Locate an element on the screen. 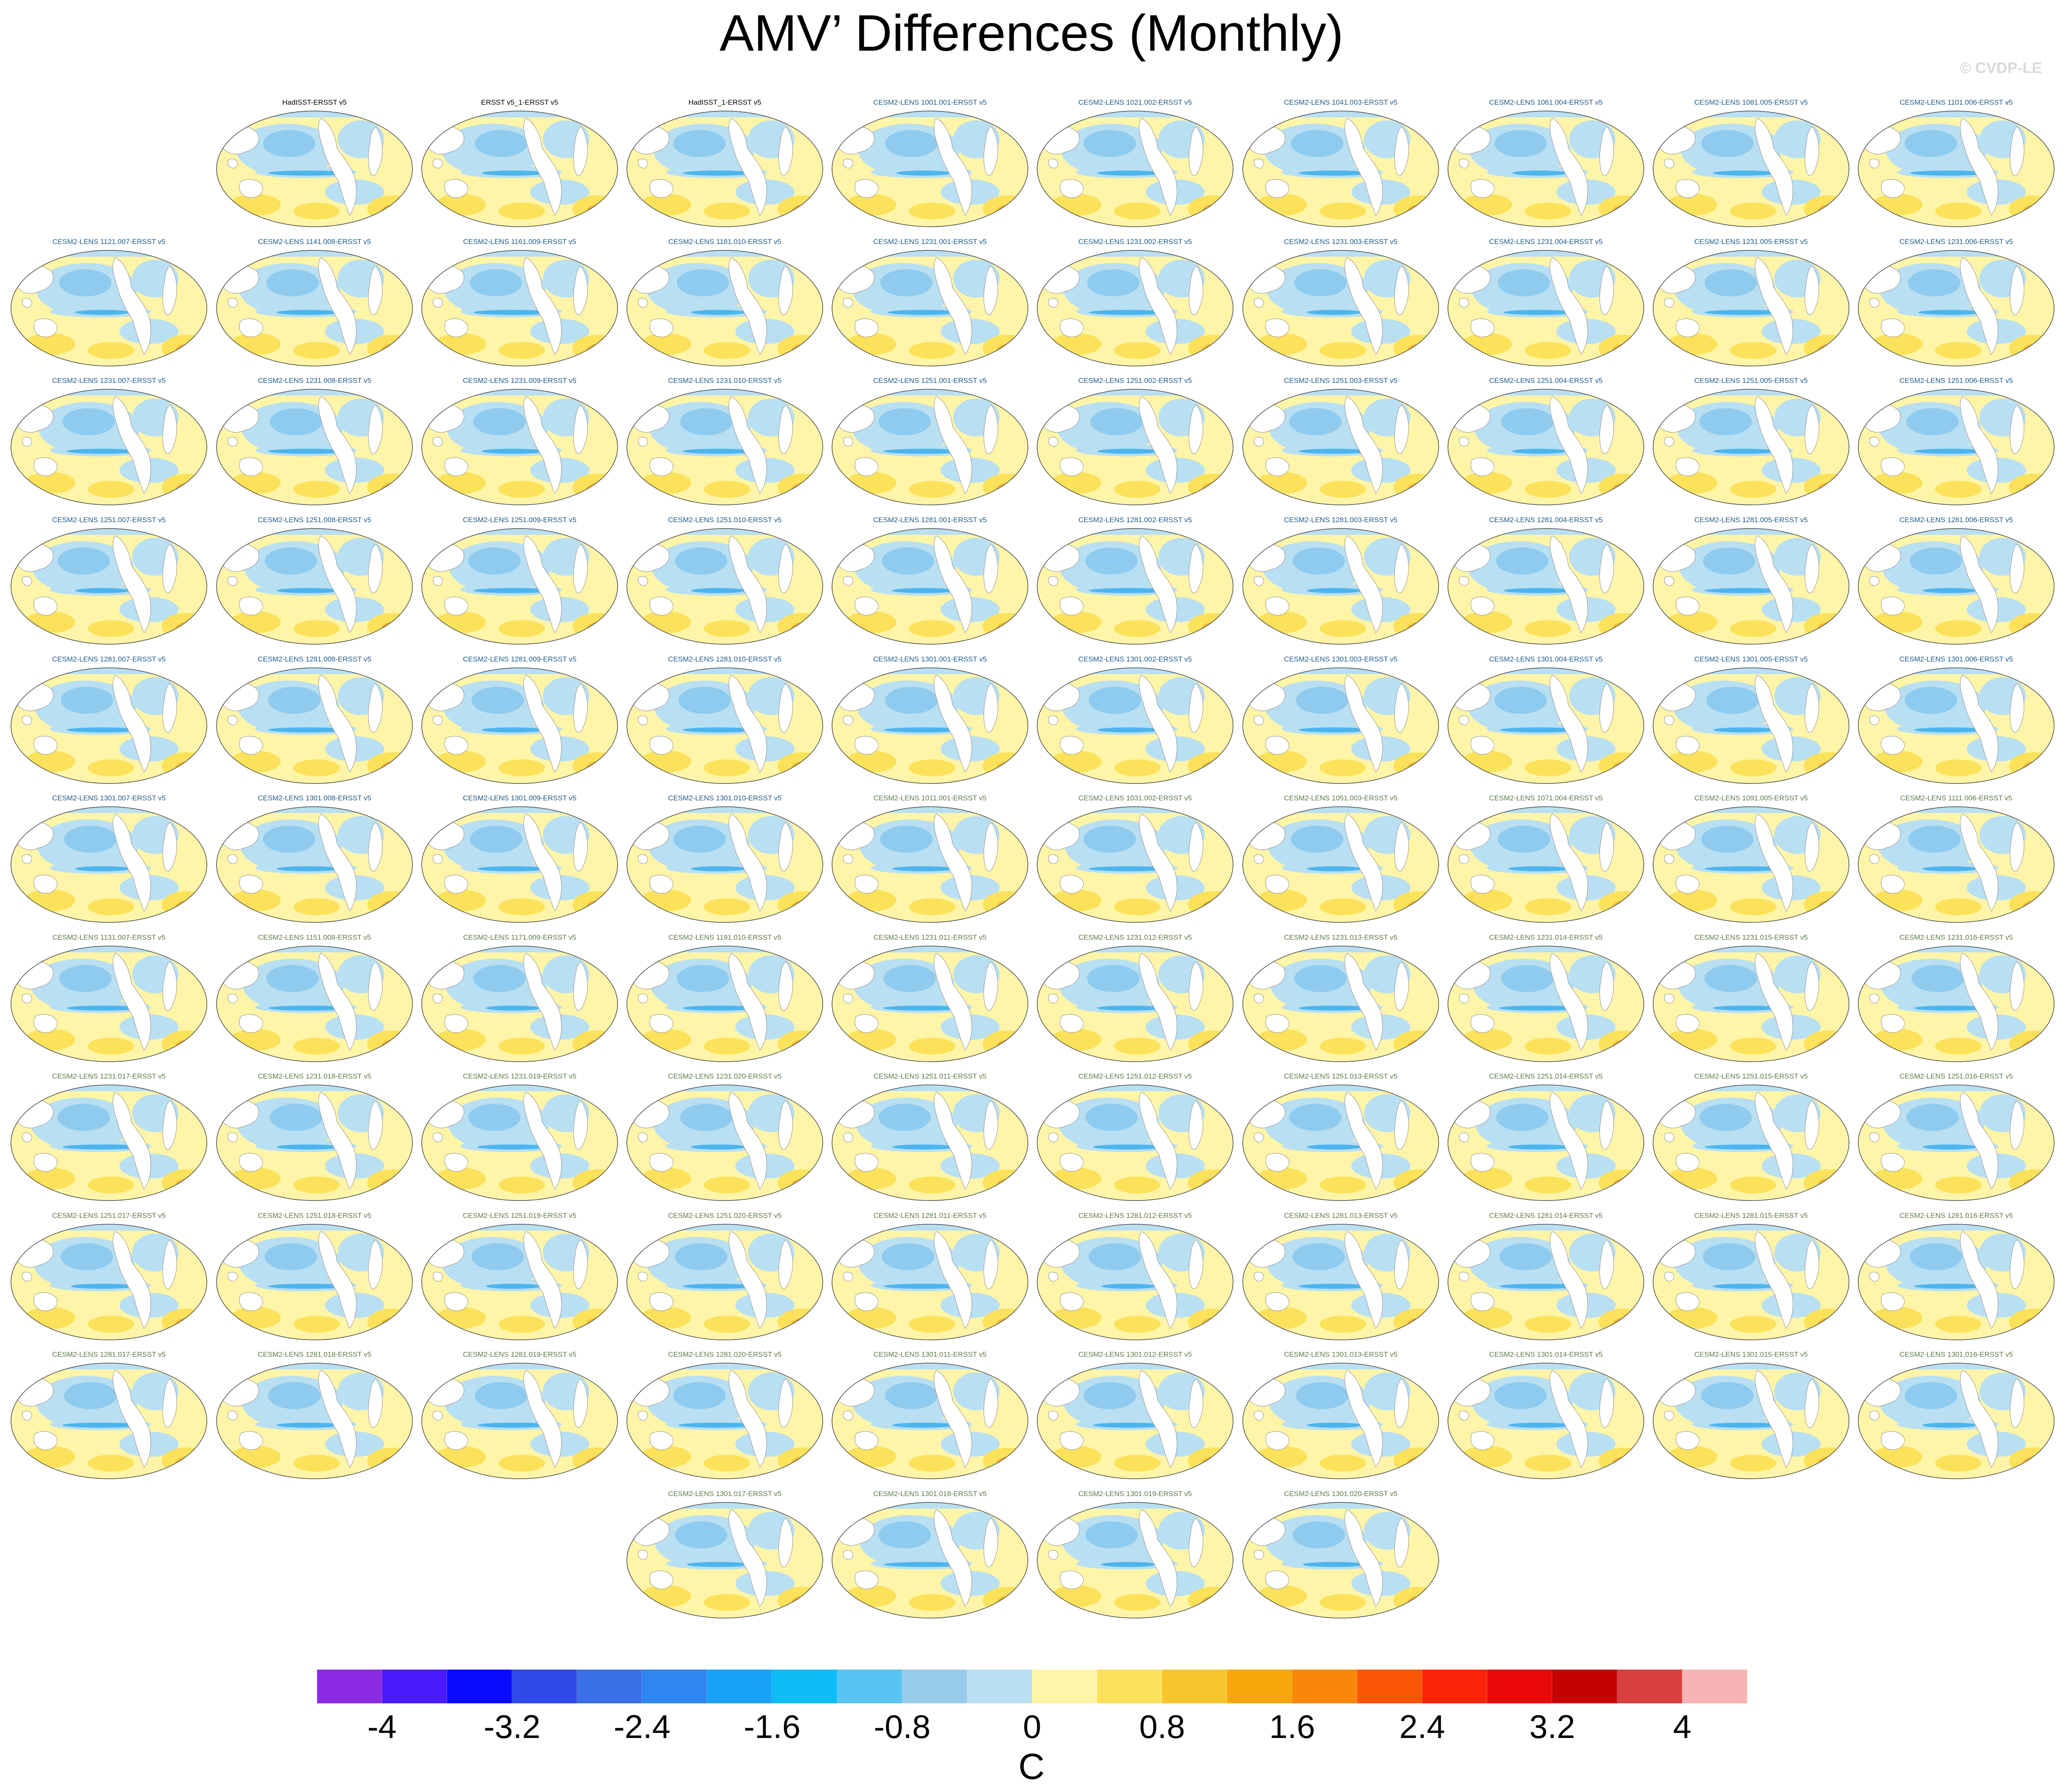  panel-title: CESM2-LENS 1021.002-ERSST v5 is located at coordinates (1135, 102).